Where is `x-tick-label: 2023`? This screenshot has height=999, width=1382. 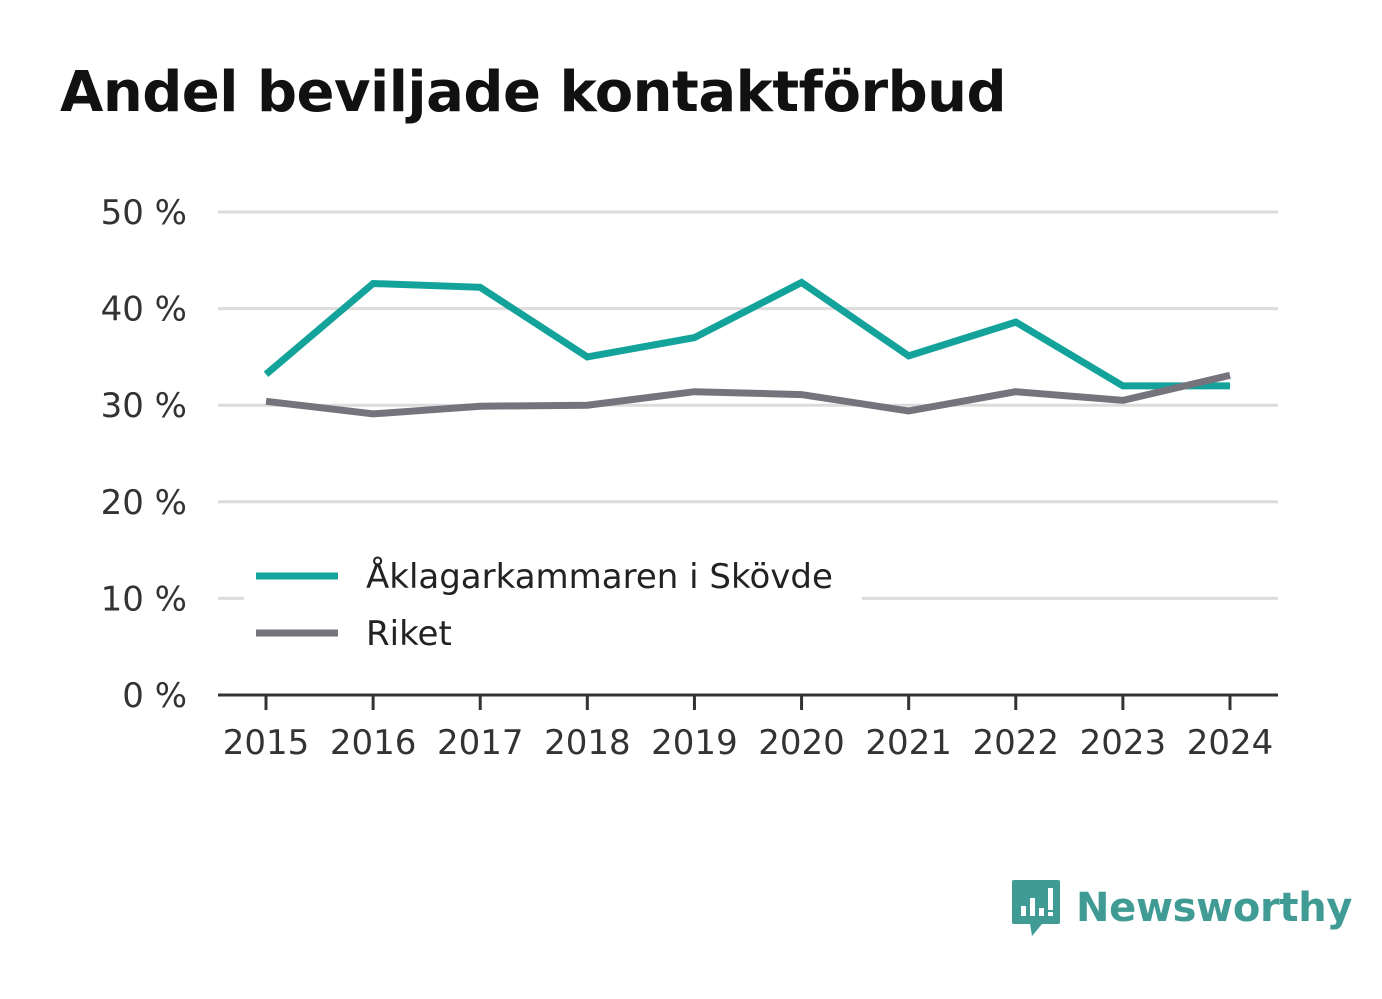
x-tick-label: 2023 is located at coordinates (1123, 743).